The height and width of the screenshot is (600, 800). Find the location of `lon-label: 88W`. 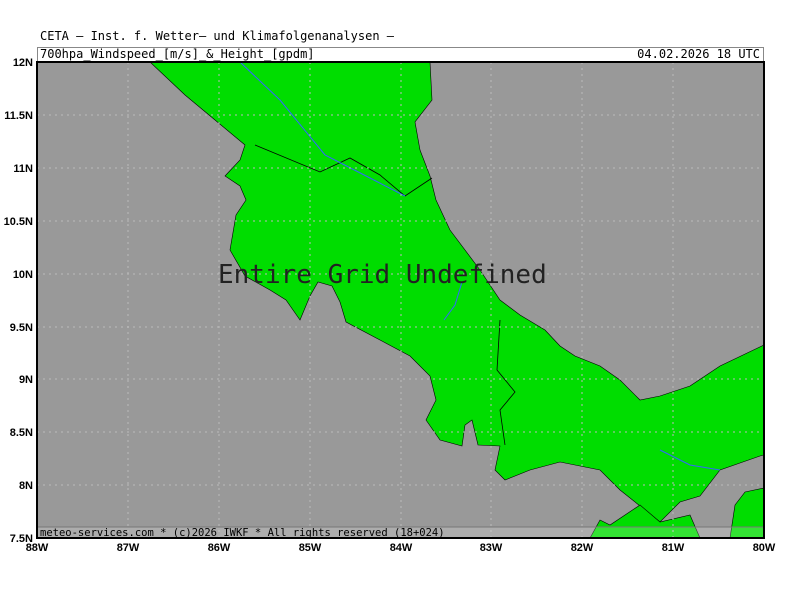

lon-label: 88W is located at coordinates (37, 548).